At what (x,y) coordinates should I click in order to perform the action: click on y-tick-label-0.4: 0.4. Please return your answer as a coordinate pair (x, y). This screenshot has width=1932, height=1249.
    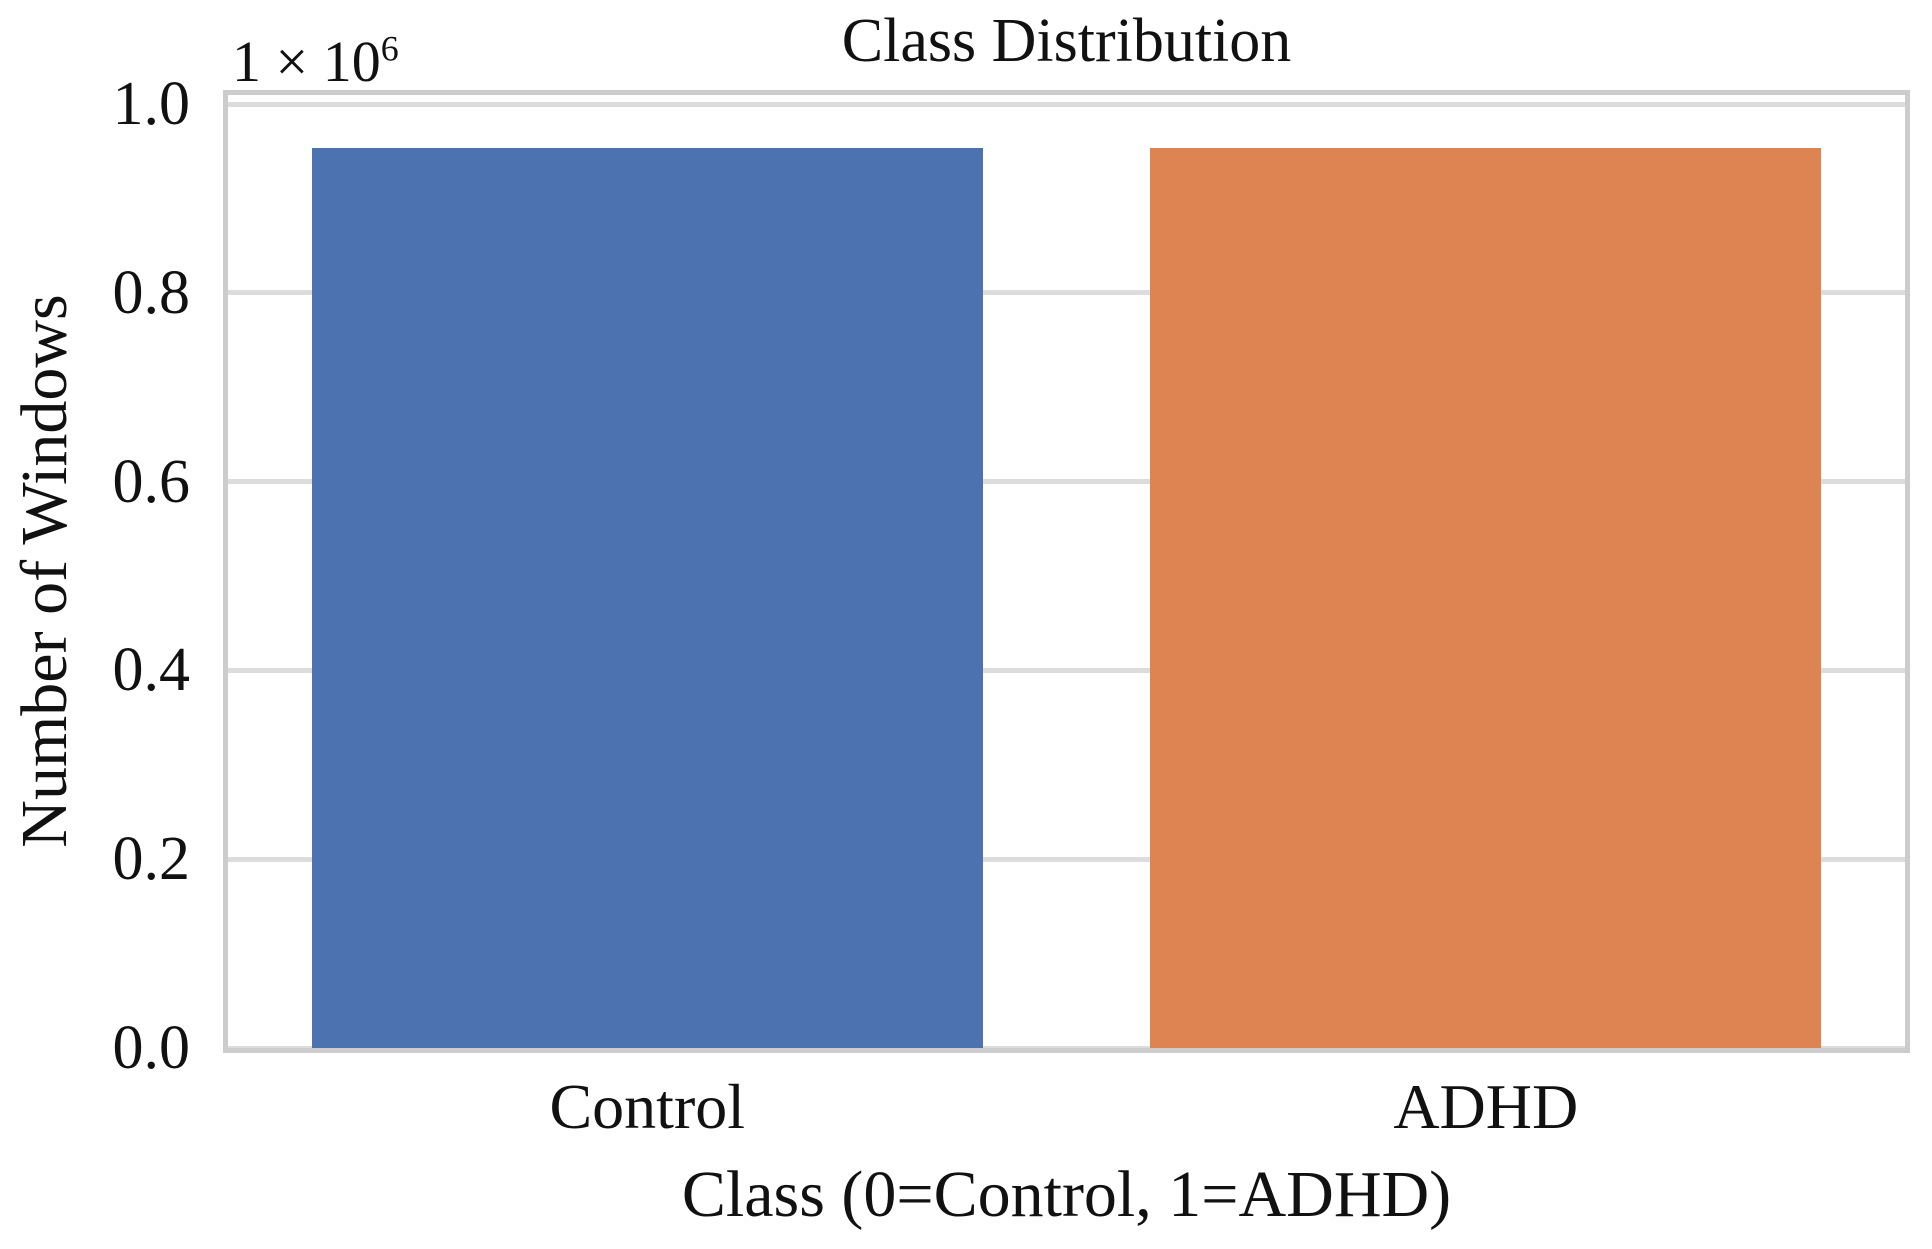
    Looking at the image, I should click on (151, 670).